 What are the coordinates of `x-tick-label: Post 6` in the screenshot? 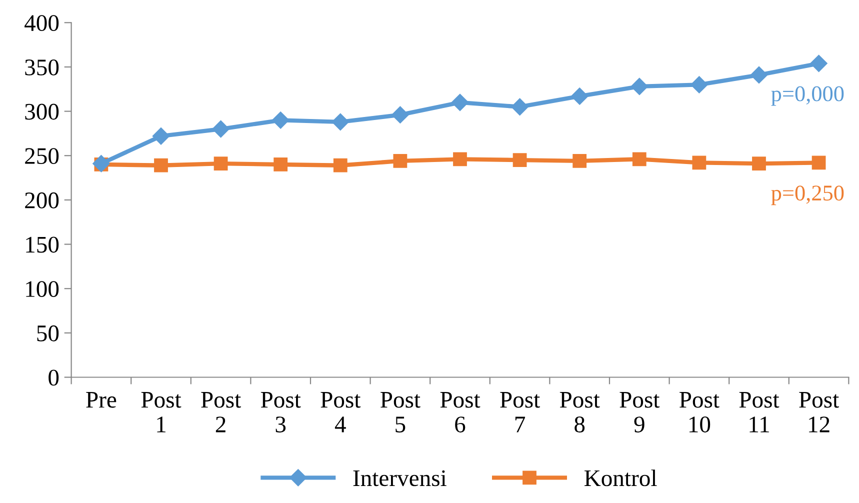 It's located at (460, 412).